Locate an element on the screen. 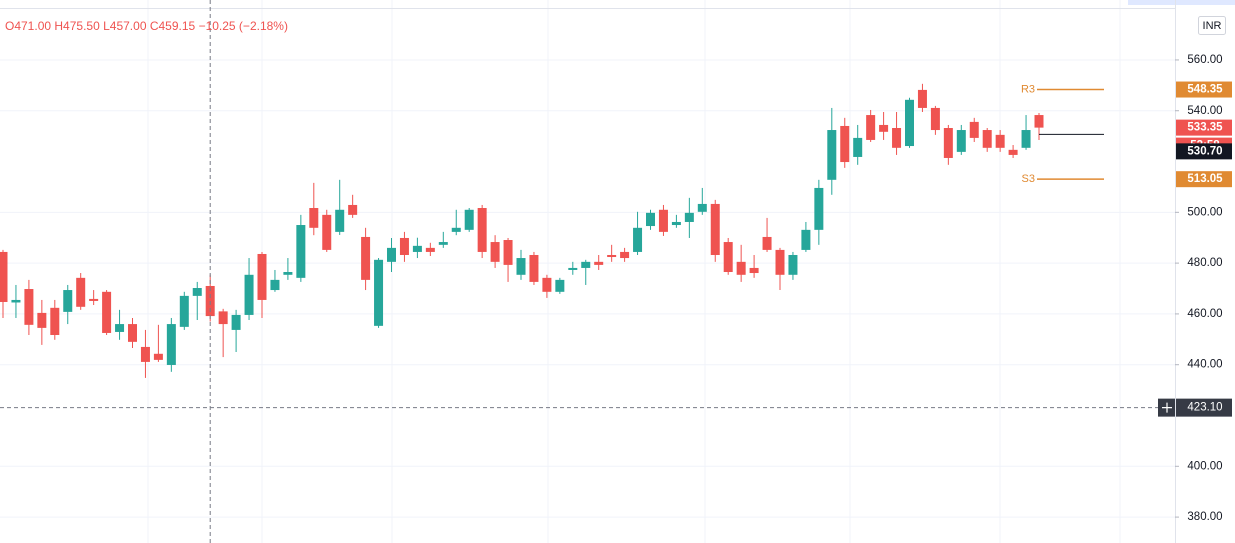 Image resolution: width=1235 pixels, height=543 pixels. crosshair-tag: 423.10 is located at coordinates (1204, 408).